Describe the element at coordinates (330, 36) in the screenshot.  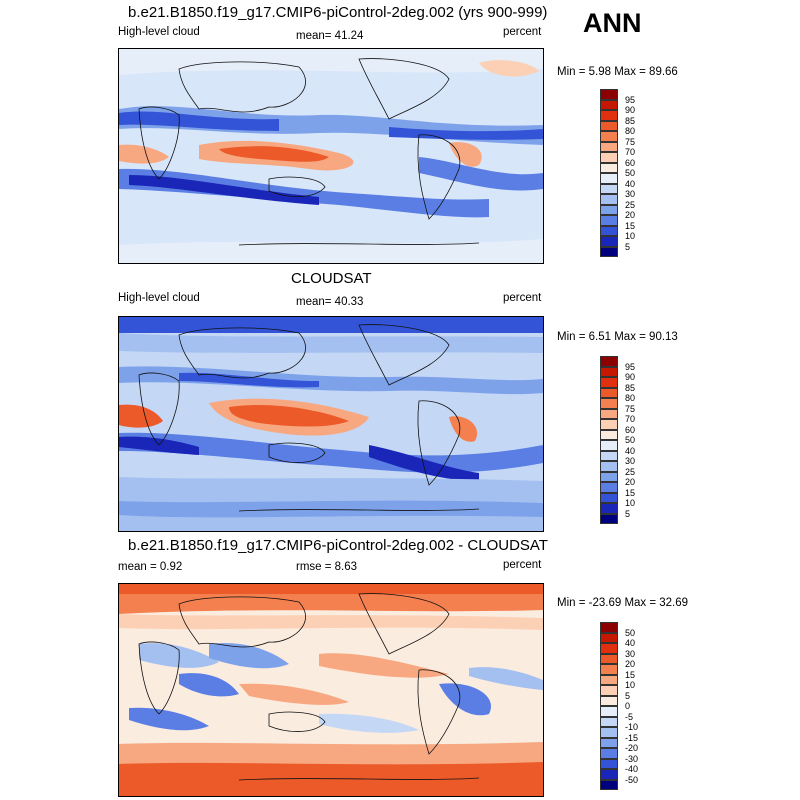
I see `panel1-mean-label: mean= 41.24` at that location.